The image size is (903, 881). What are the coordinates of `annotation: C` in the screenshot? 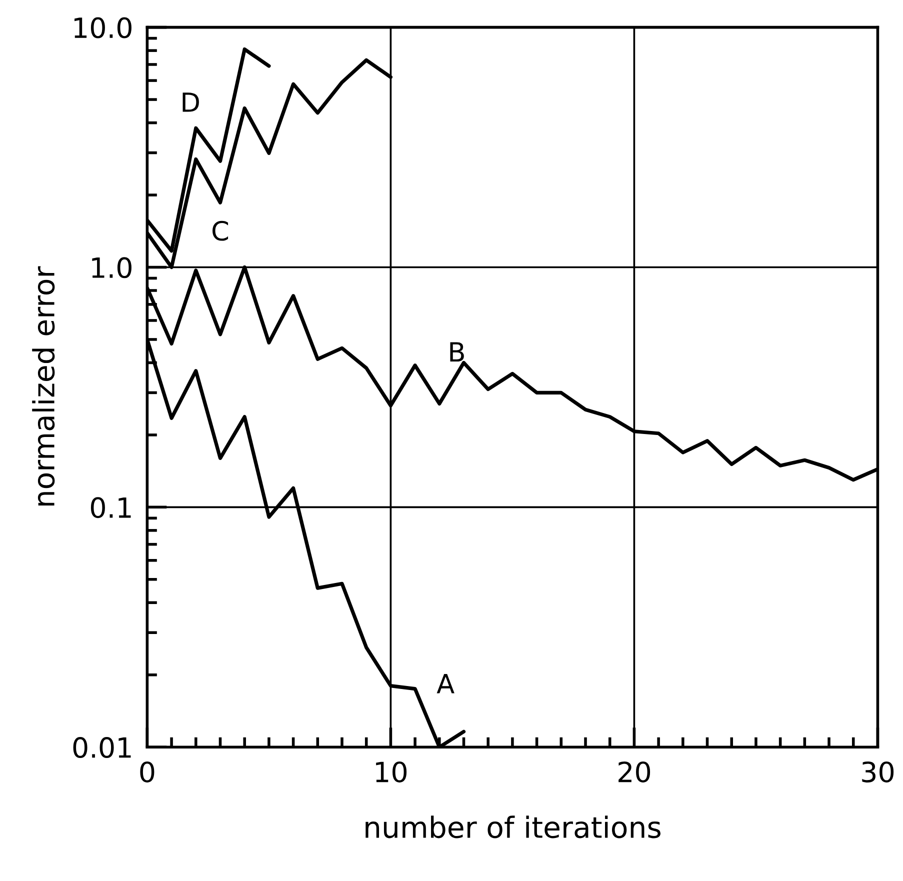 It's located at (220, 230).